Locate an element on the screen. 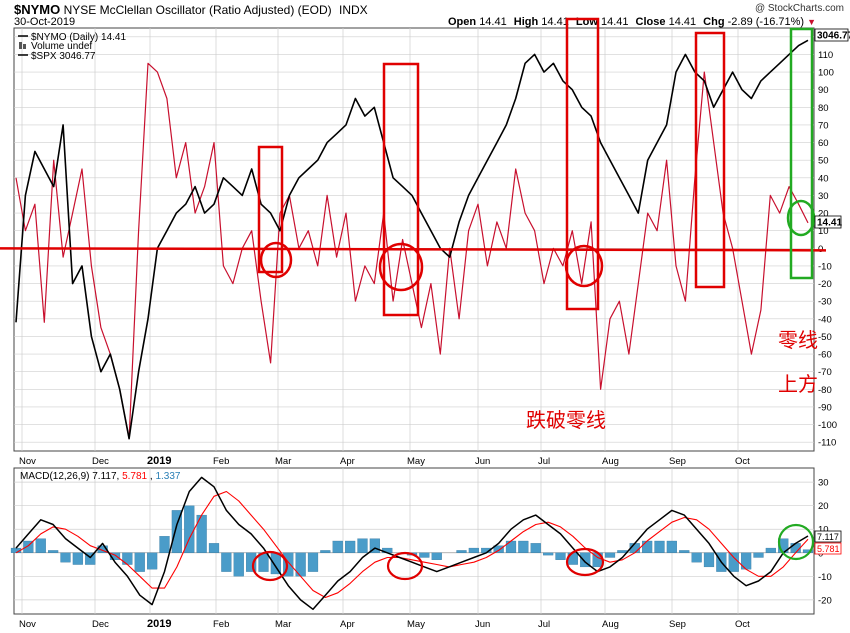 This screenshot has width=850, height=633. highlight-circle-green is located at coordinates (801, 218).